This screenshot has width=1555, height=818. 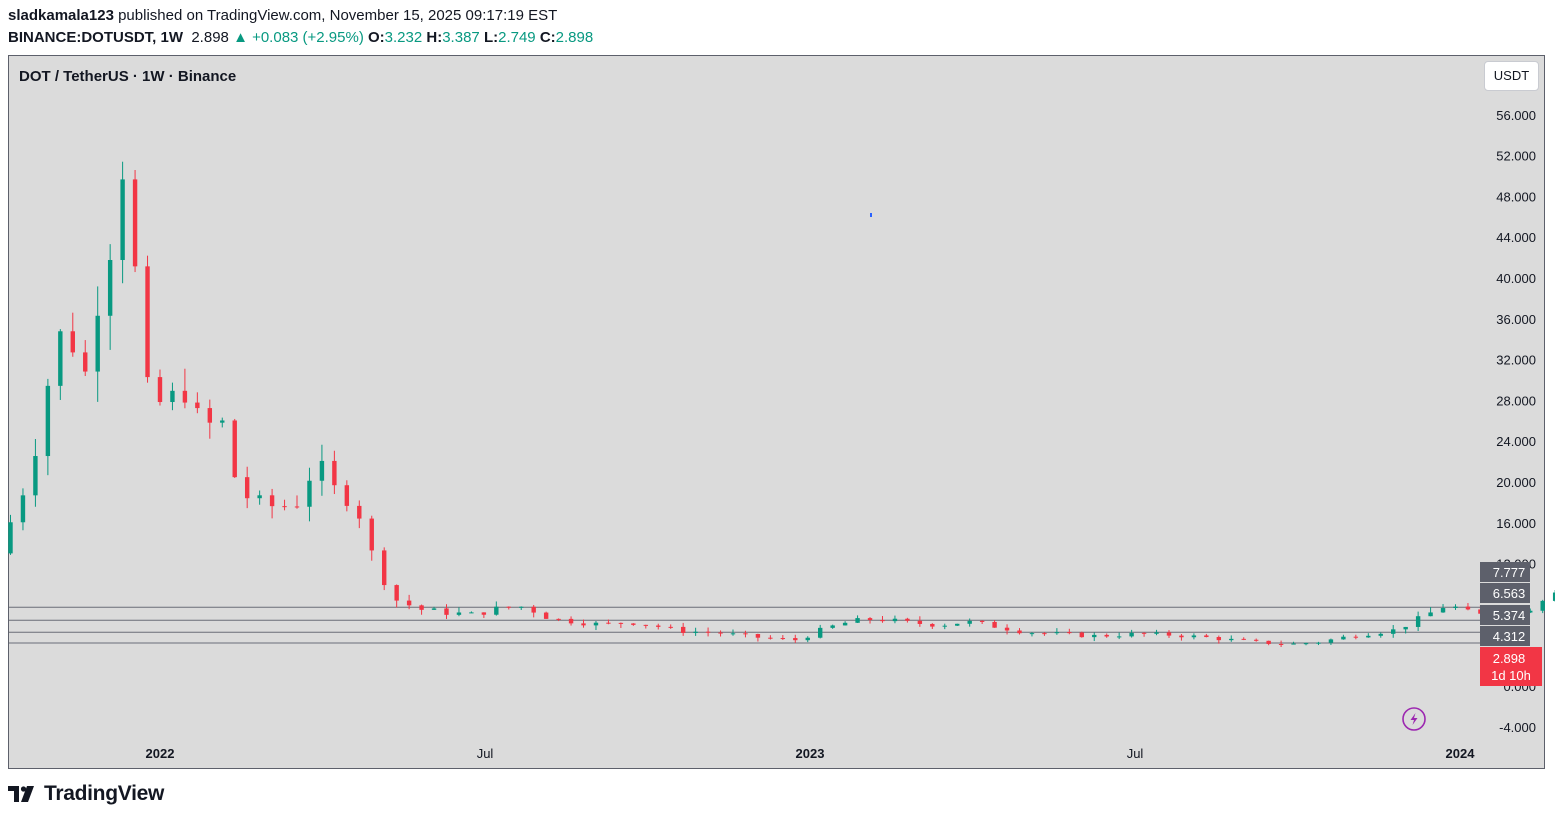 I want to click on currency-button: USDT, so click(x=1511, y=76).